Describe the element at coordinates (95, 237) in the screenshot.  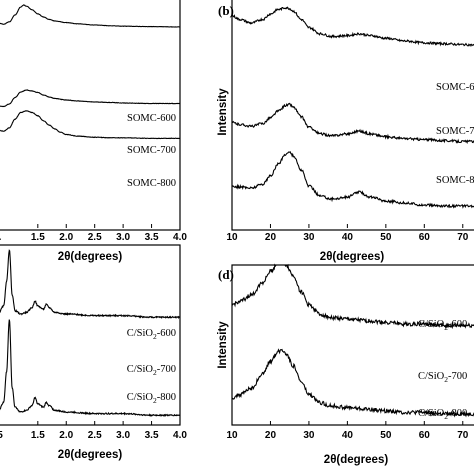
I see `x-tick-label-a-2: 2.5` at that location.